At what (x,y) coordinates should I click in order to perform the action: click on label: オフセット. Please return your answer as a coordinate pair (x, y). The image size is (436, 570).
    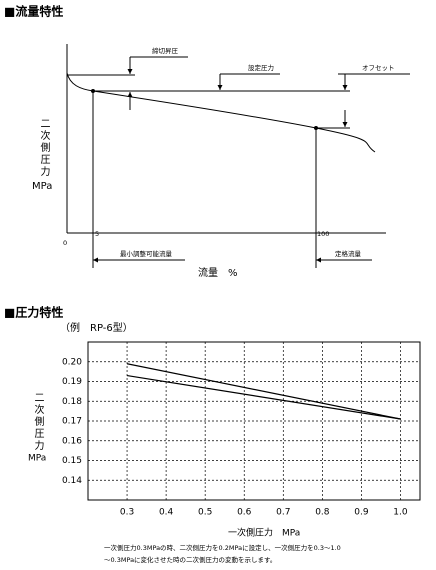
    Looking at the image, I should click on (378, 68).